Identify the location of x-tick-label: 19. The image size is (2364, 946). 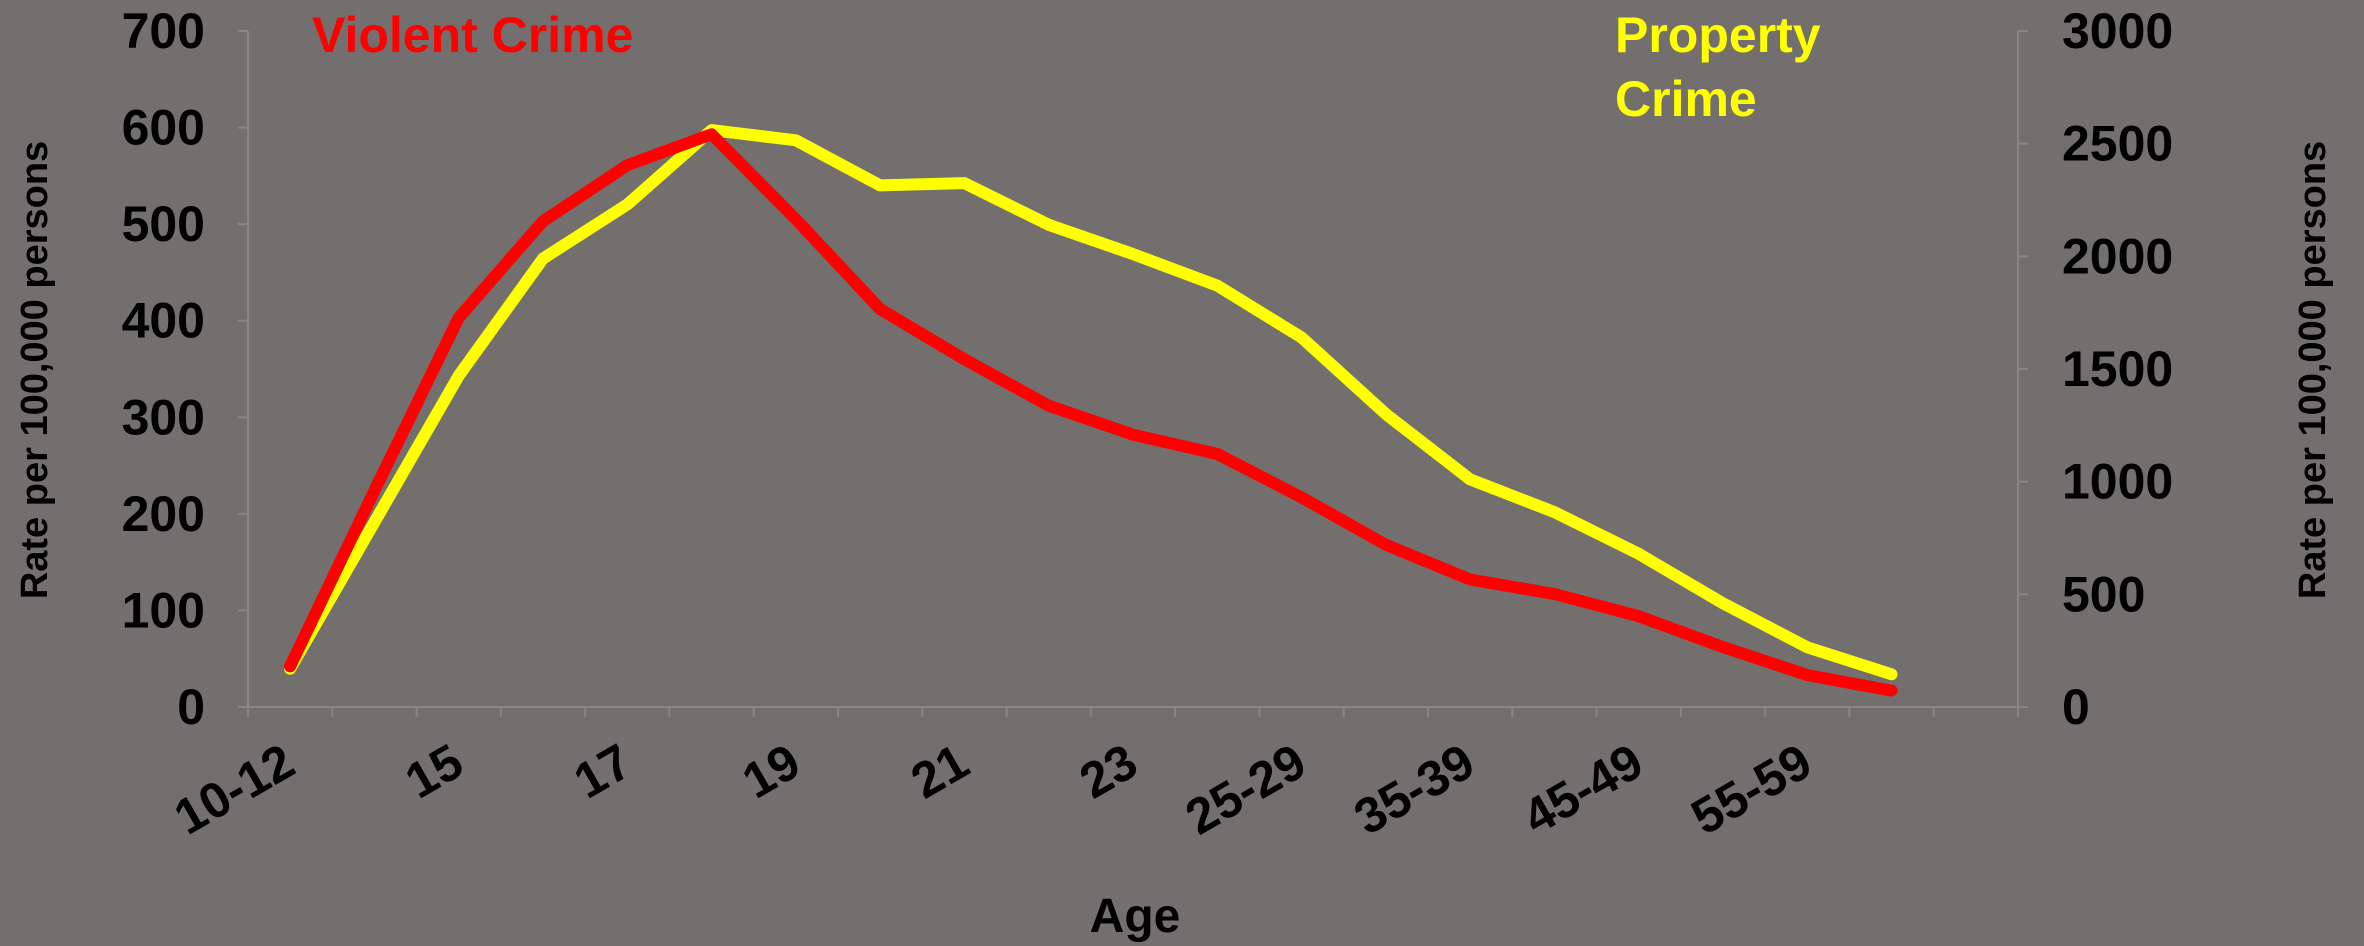
(771, 771).